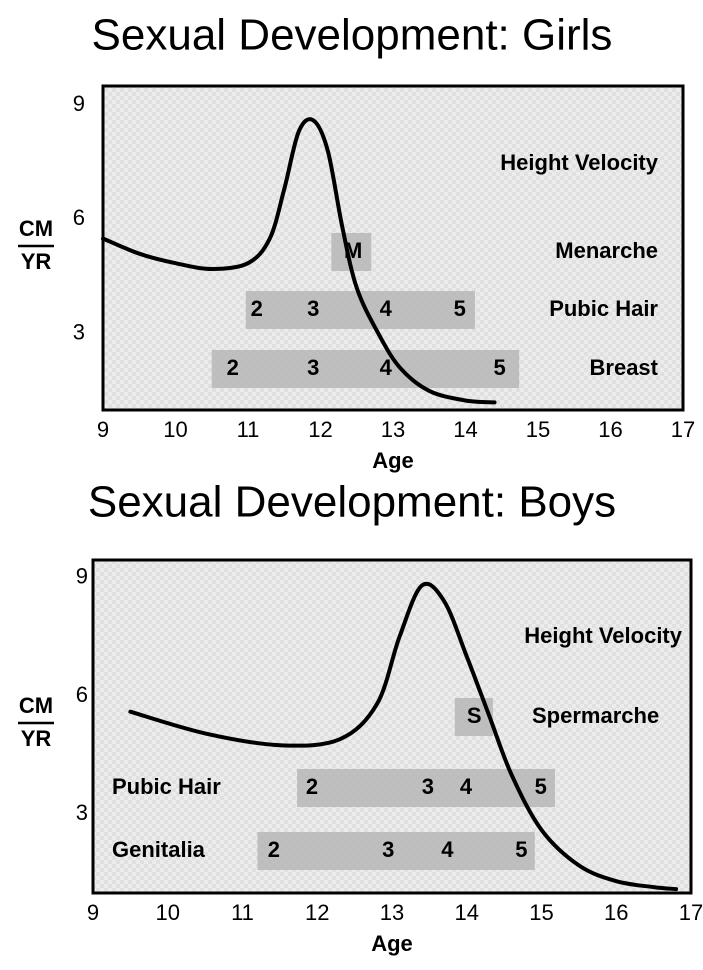  What do you see at coordinates (159, 849) in the screenshot?
I see `stage-name: Genitalia` at bounding box center [159, 849].